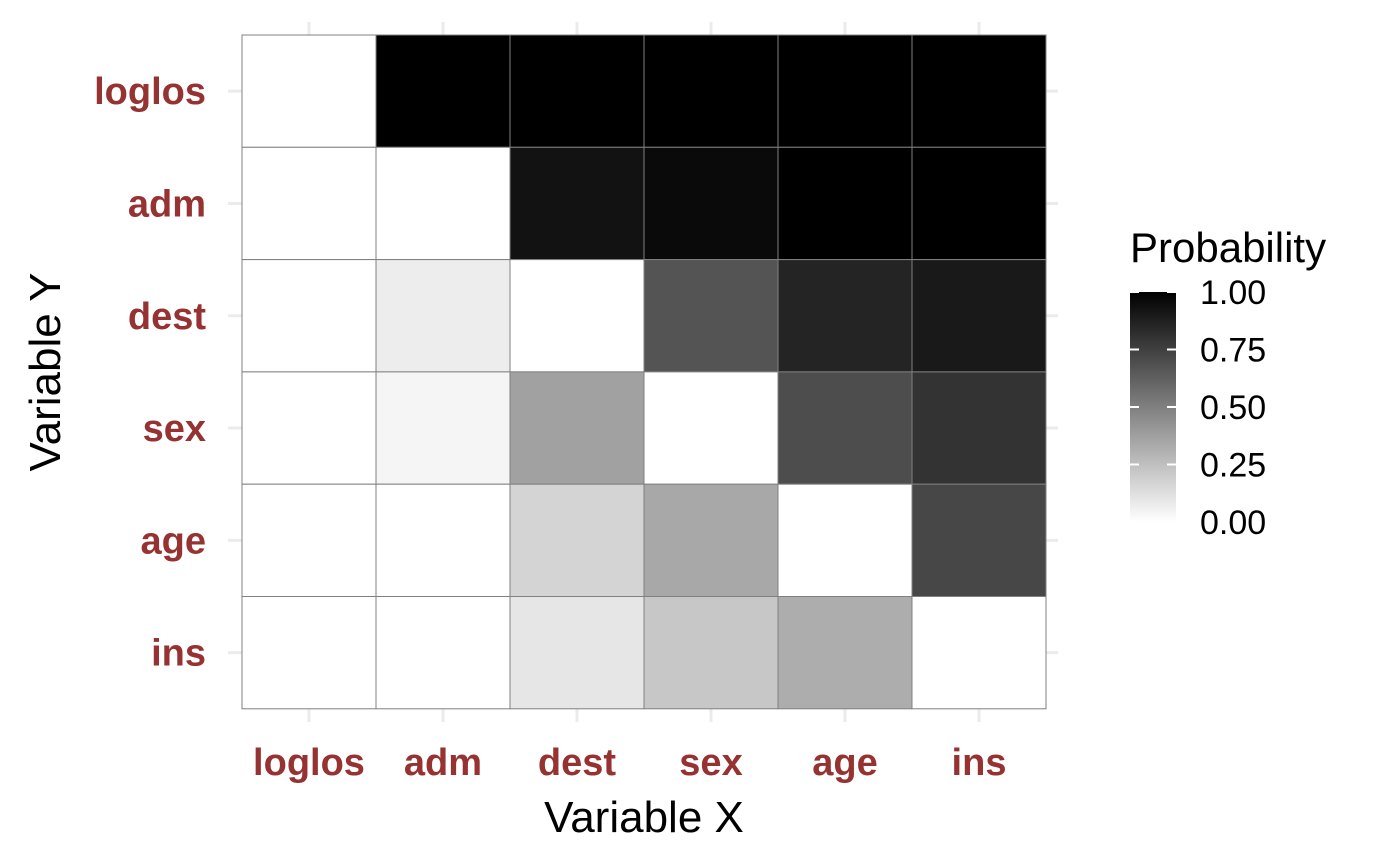  What do you see at coordinates (150, 373) in the screenshot?
I see `y-axis-ticks: loglos adm dest sex age ins` at bounding box center [150, 373].